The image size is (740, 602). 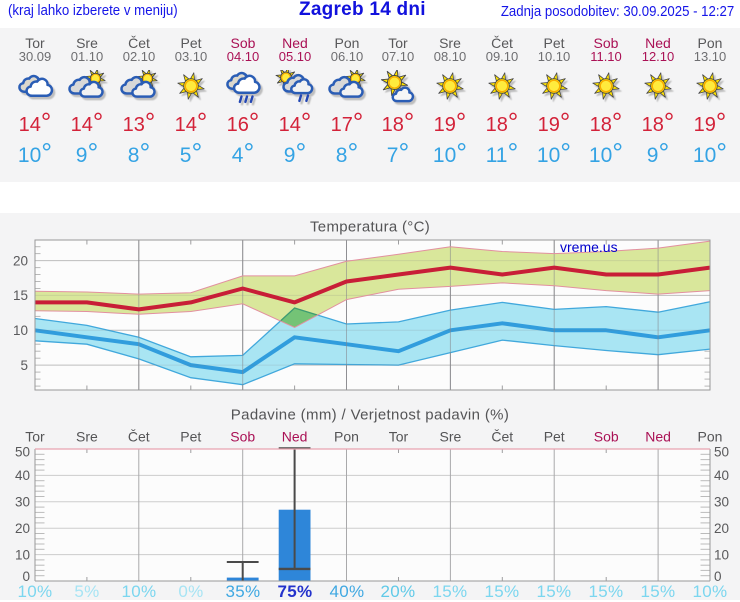 What do you see at coordinates (370, 227) in the screenshot?
I see `svg-text: Temperatura (°C)` at bounding box center [370, 227].